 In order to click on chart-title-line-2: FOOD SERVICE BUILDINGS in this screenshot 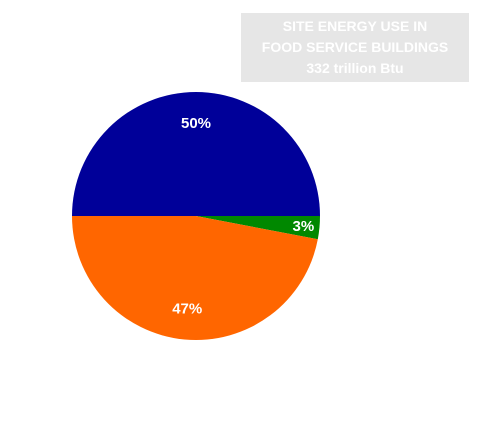, I will do `click(355, 47)`.